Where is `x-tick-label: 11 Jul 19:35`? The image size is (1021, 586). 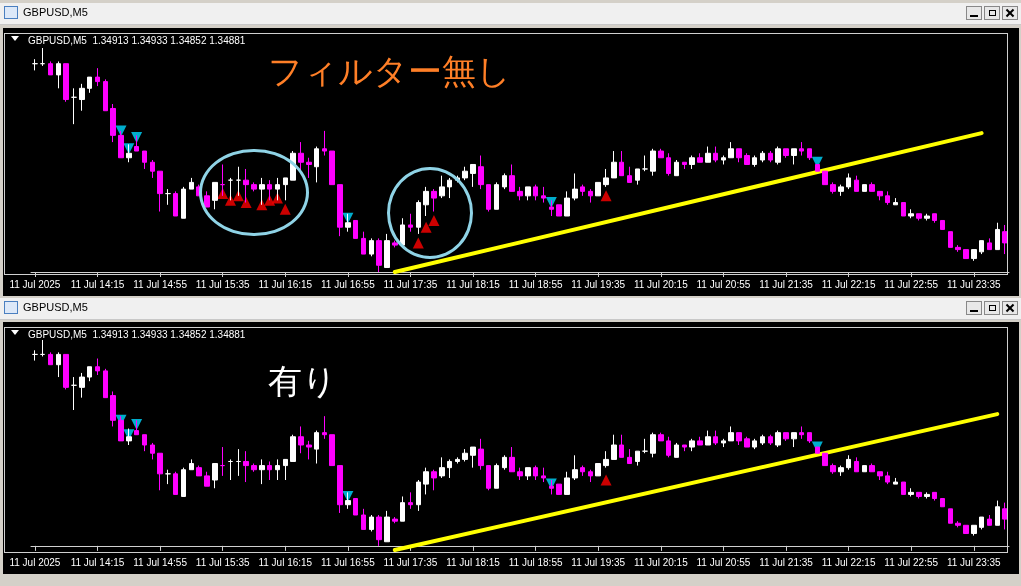
x-tick-label: 11 Jul 19:35 is located at coordinates (598, 562).